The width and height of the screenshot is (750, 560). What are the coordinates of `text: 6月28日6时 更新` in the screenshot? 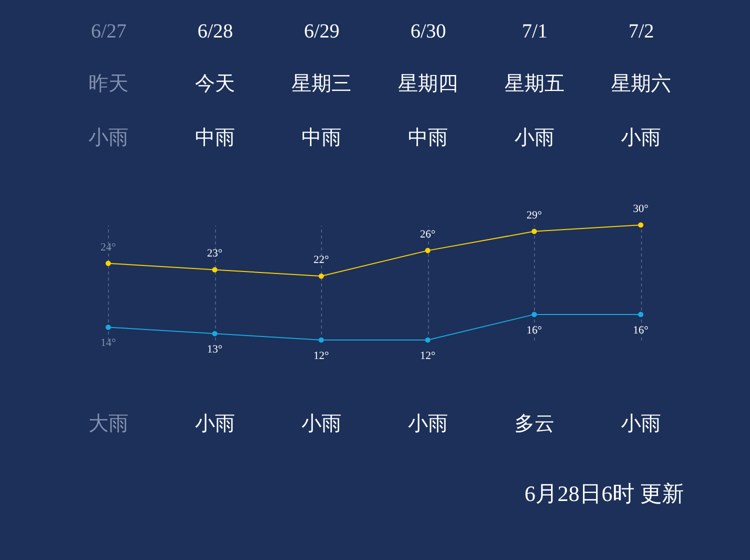 It's located at (604, 493).